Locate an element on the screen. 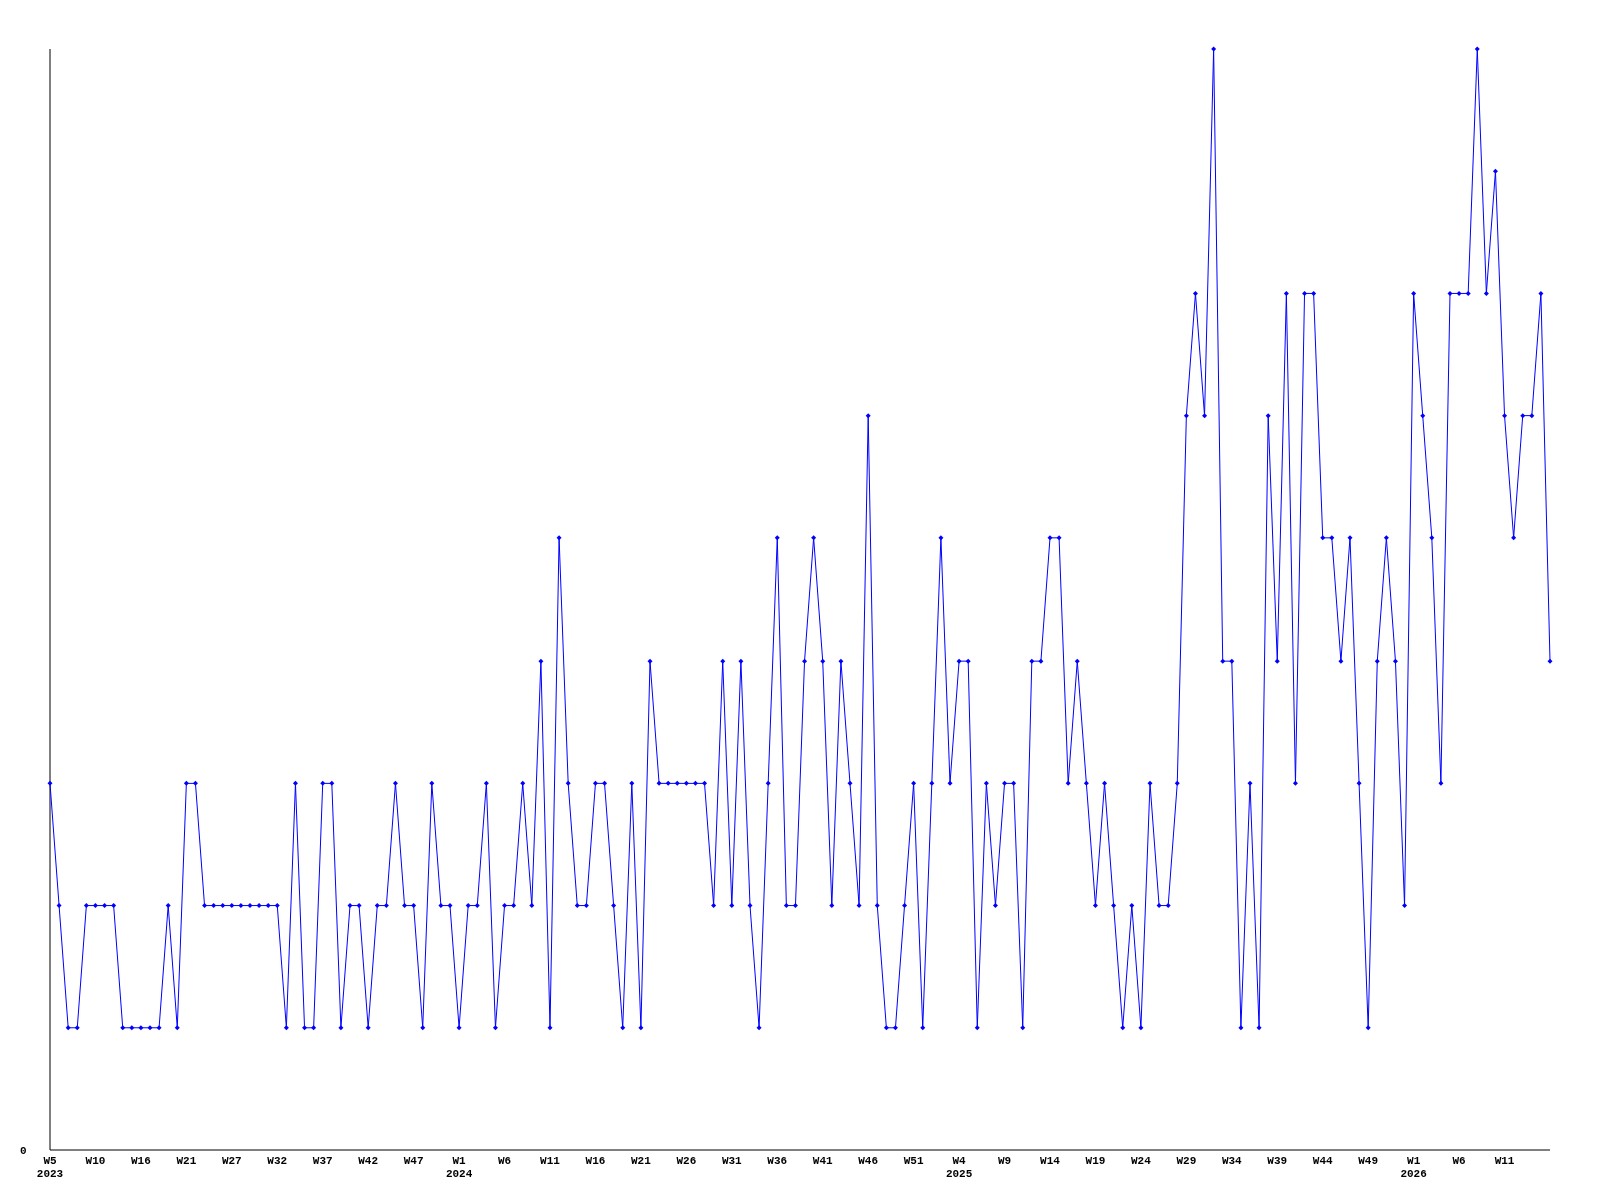  x-tick-label: W1 2026 is located at coordinates (1413, 1167).